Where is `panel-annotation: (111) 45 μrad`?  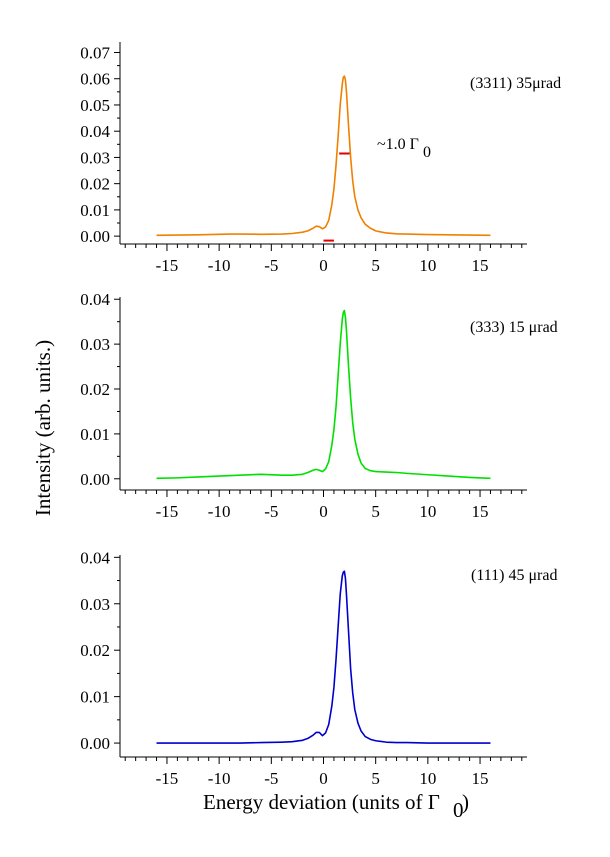
panel-annotation: (111) 45 μrad is located at coordinates (514, 575).